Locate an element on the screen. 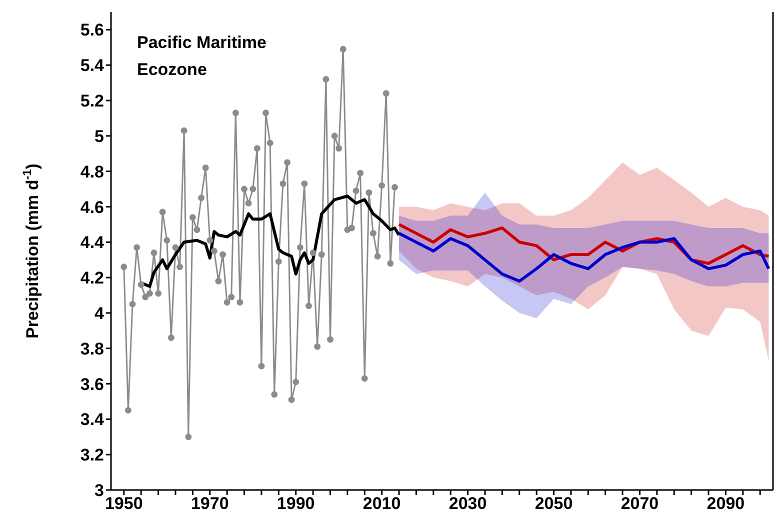 This screenshot has height=529, width=777. y-tick-label: 5.6 is located at coordinates (92, 30).